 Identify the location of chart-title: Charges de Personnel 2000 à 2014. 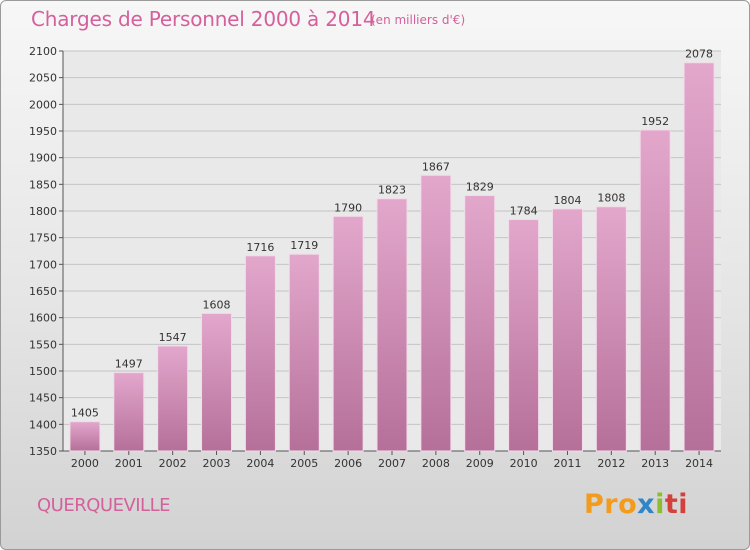
(203, 19).